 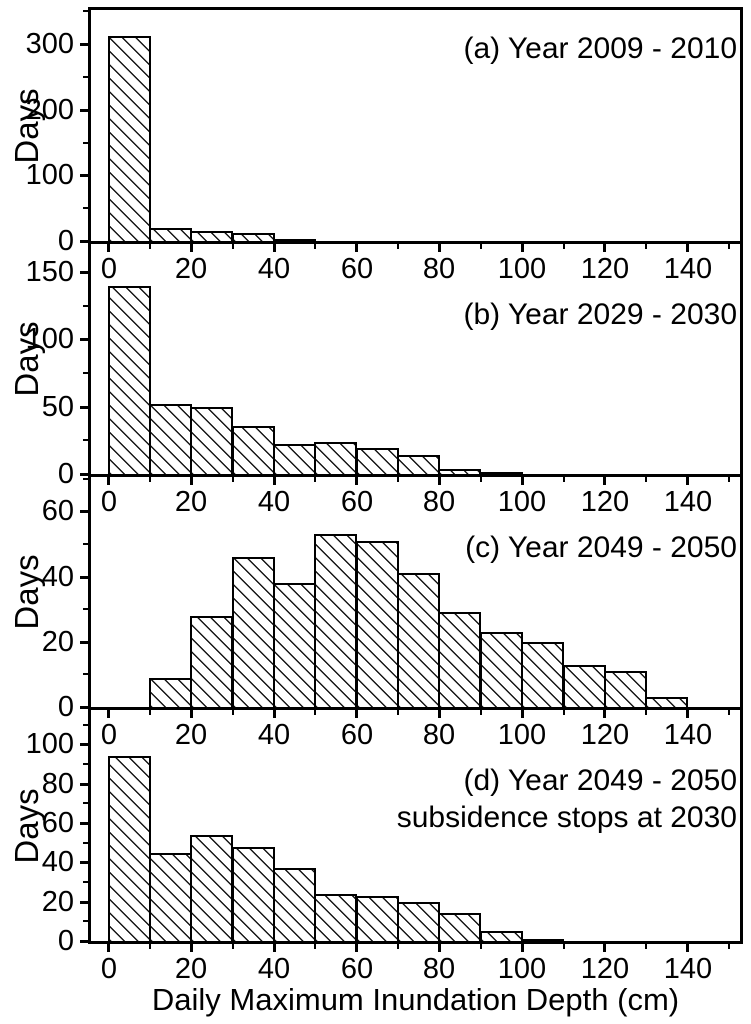 I want to click on panel-title: (a) Year 2009 - 2010, so click(x=600, y=48).